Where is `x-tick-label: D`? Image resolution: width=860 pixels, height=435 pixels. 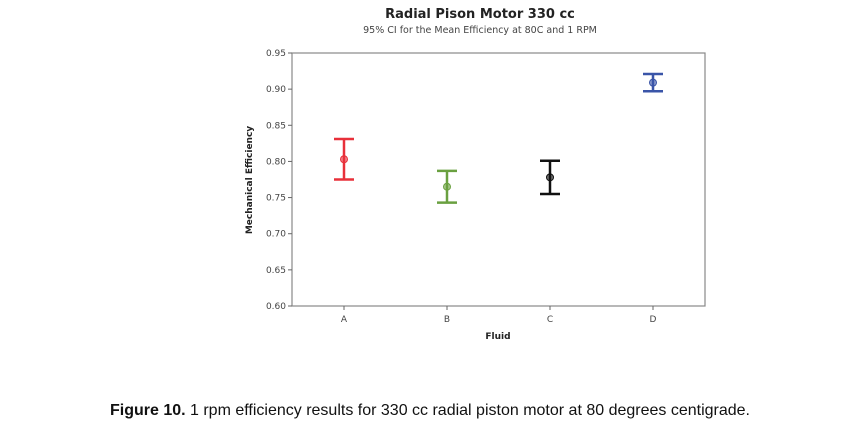 x-tick-label: D is located at coordinates (653, 320).